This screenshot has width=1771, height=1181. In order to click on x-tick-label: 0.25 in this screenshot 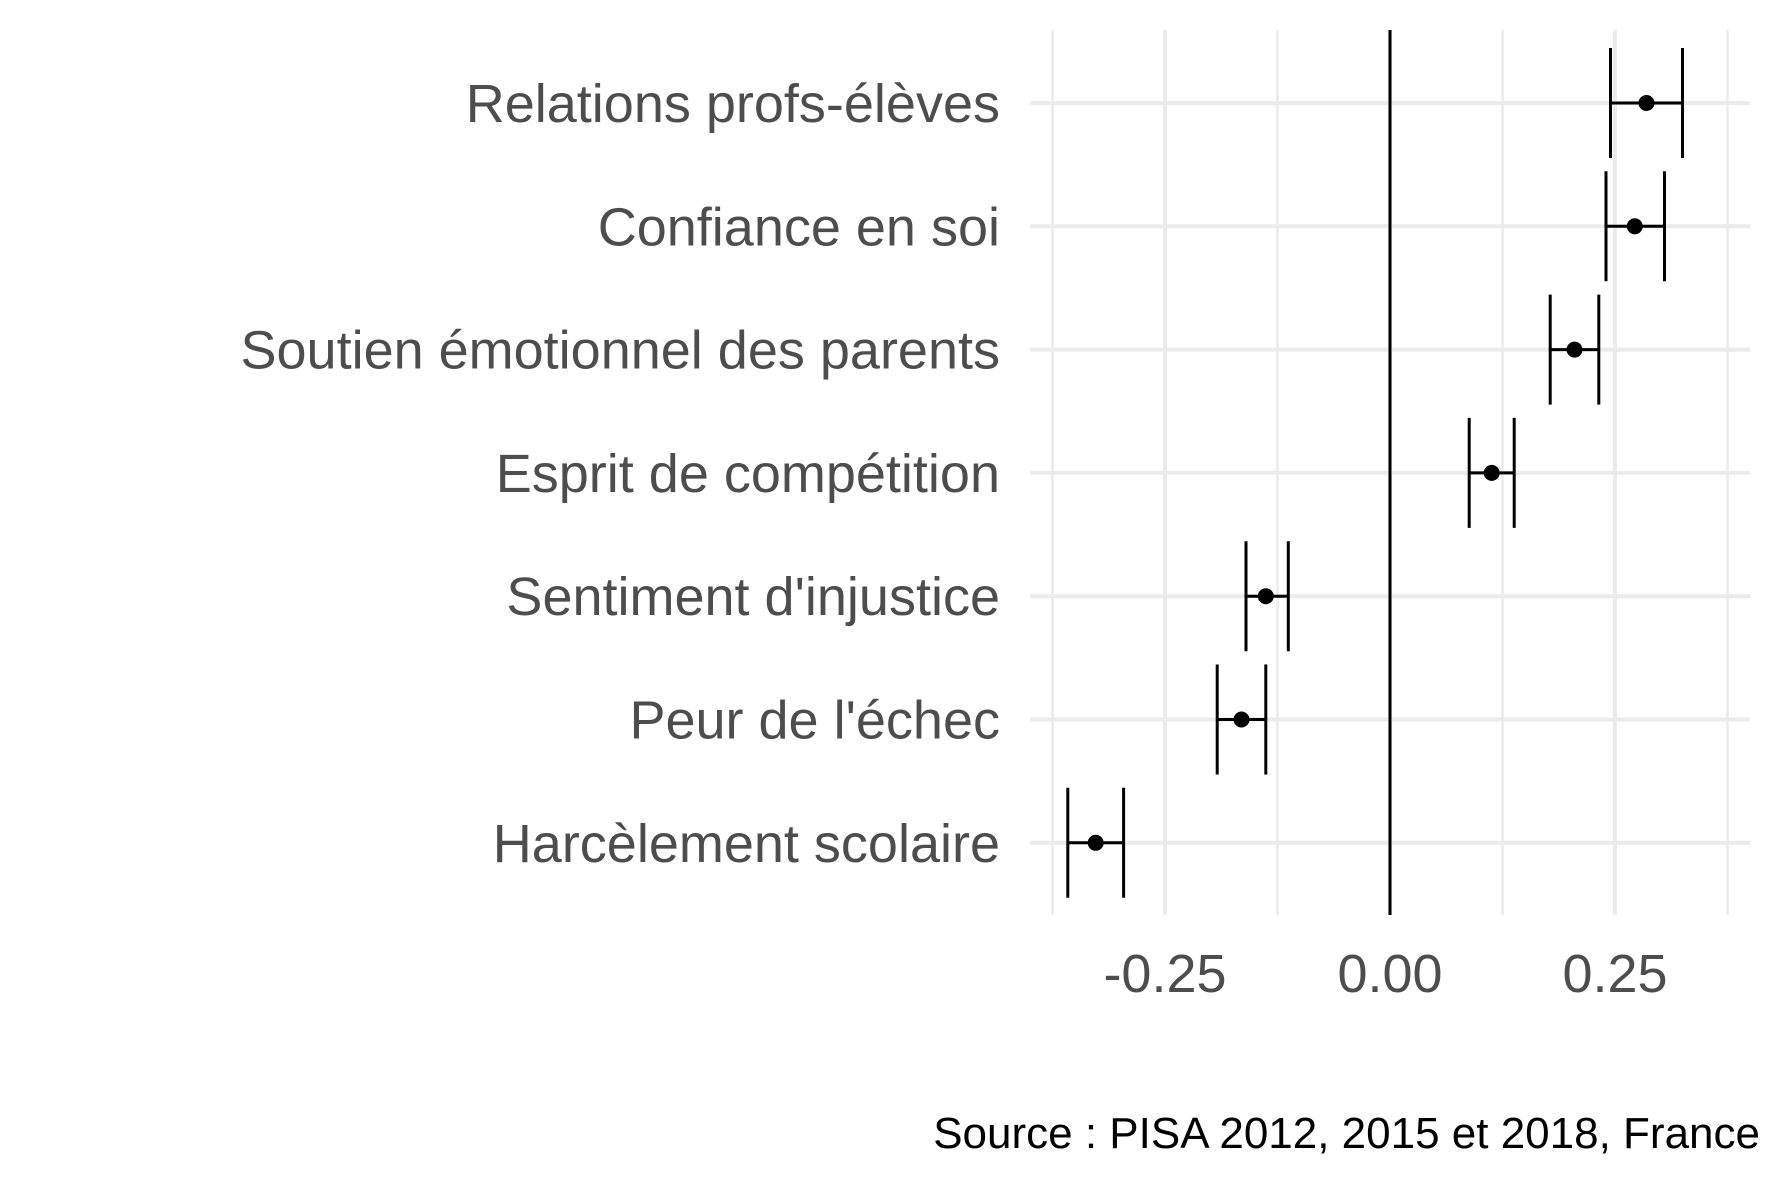, I will do `click(1614, 974)`.